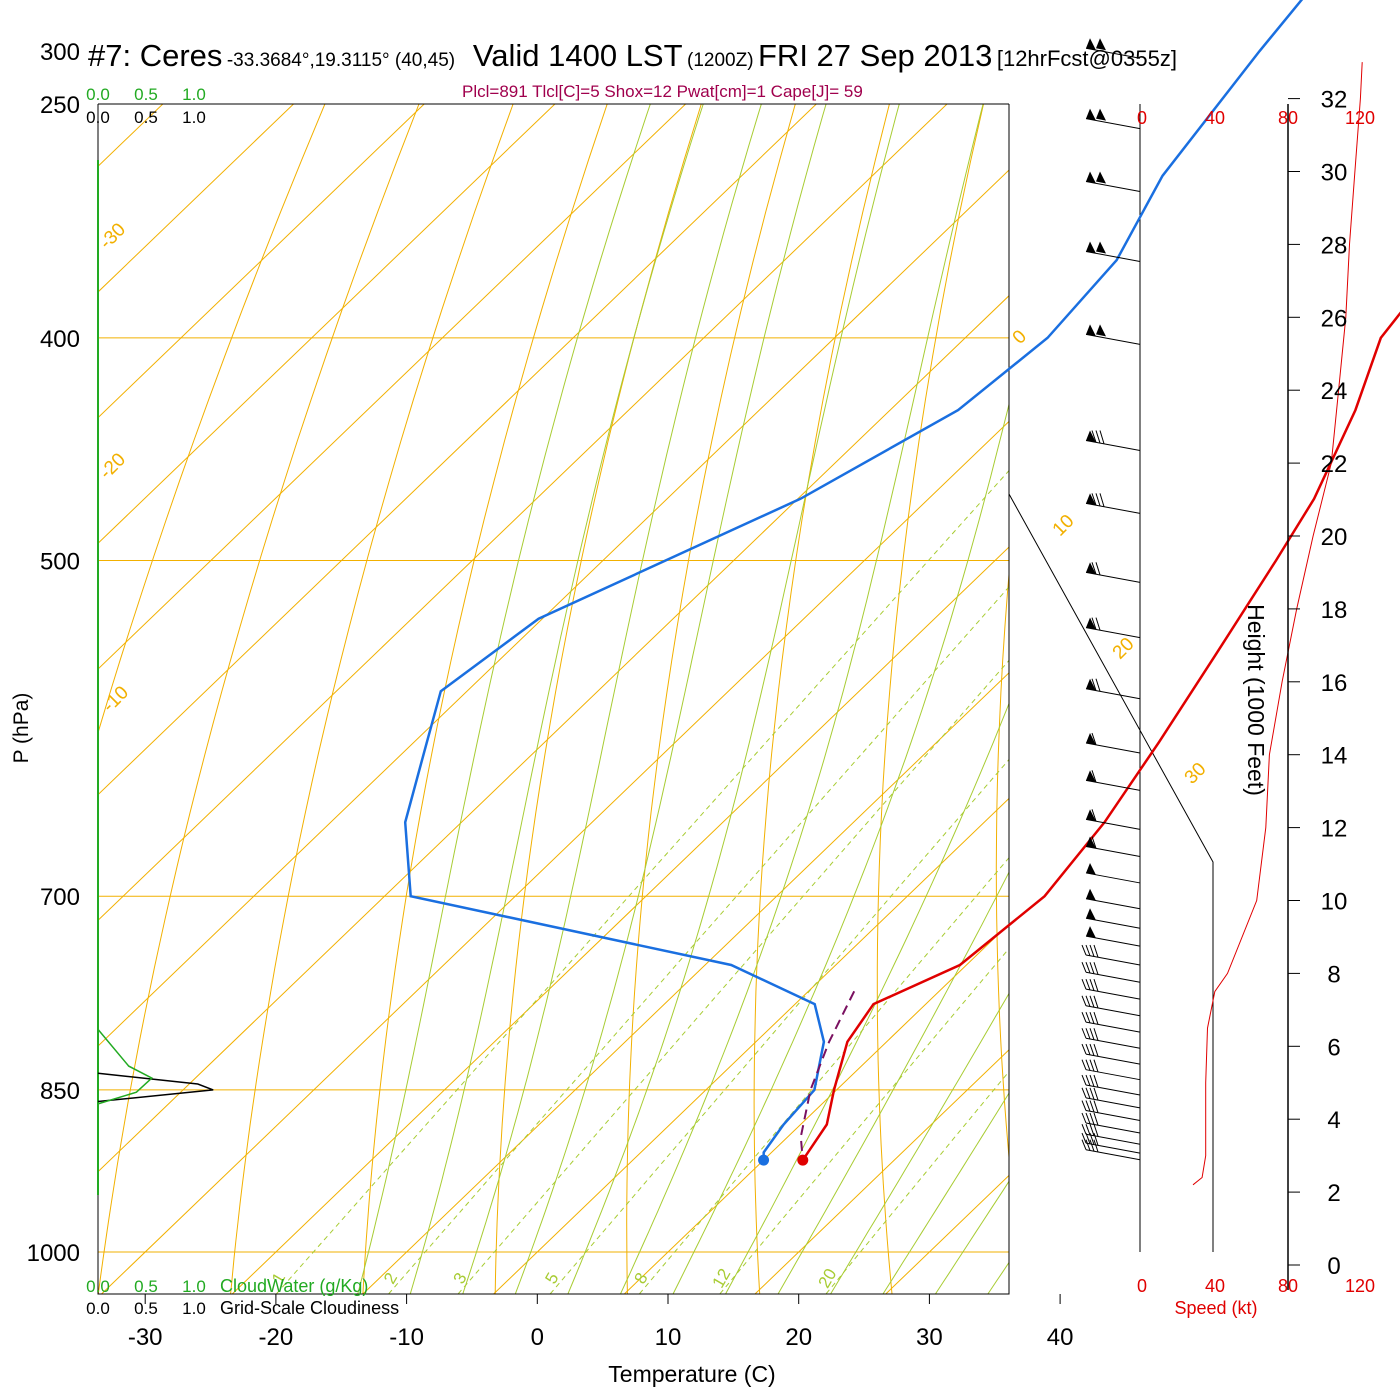 Image resolution: width=1400 pixels, height=1400 pixels. I want to click on height-tick-label: 4, so click(1333, 1120).